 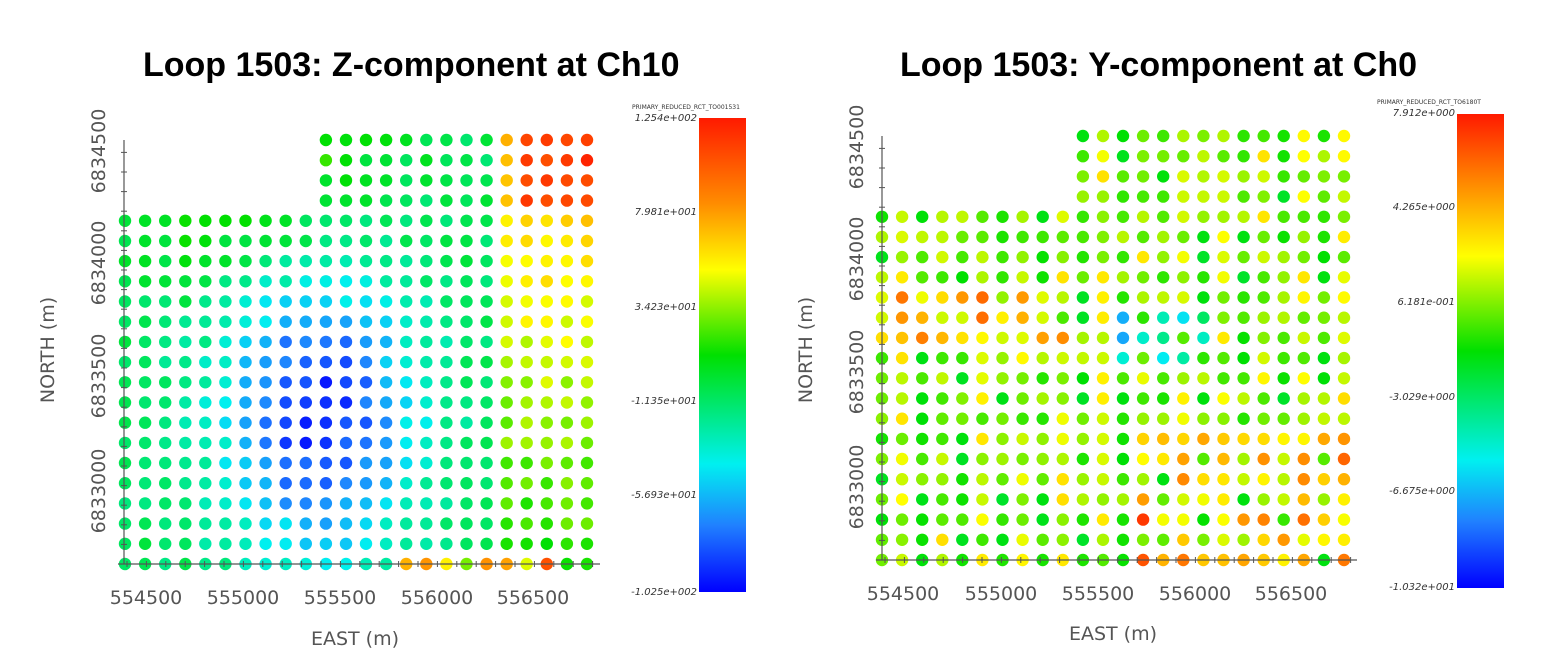 I want to click on chart-title: Loop 1503: Z-component at Ch10, so click(x=411, y=65).